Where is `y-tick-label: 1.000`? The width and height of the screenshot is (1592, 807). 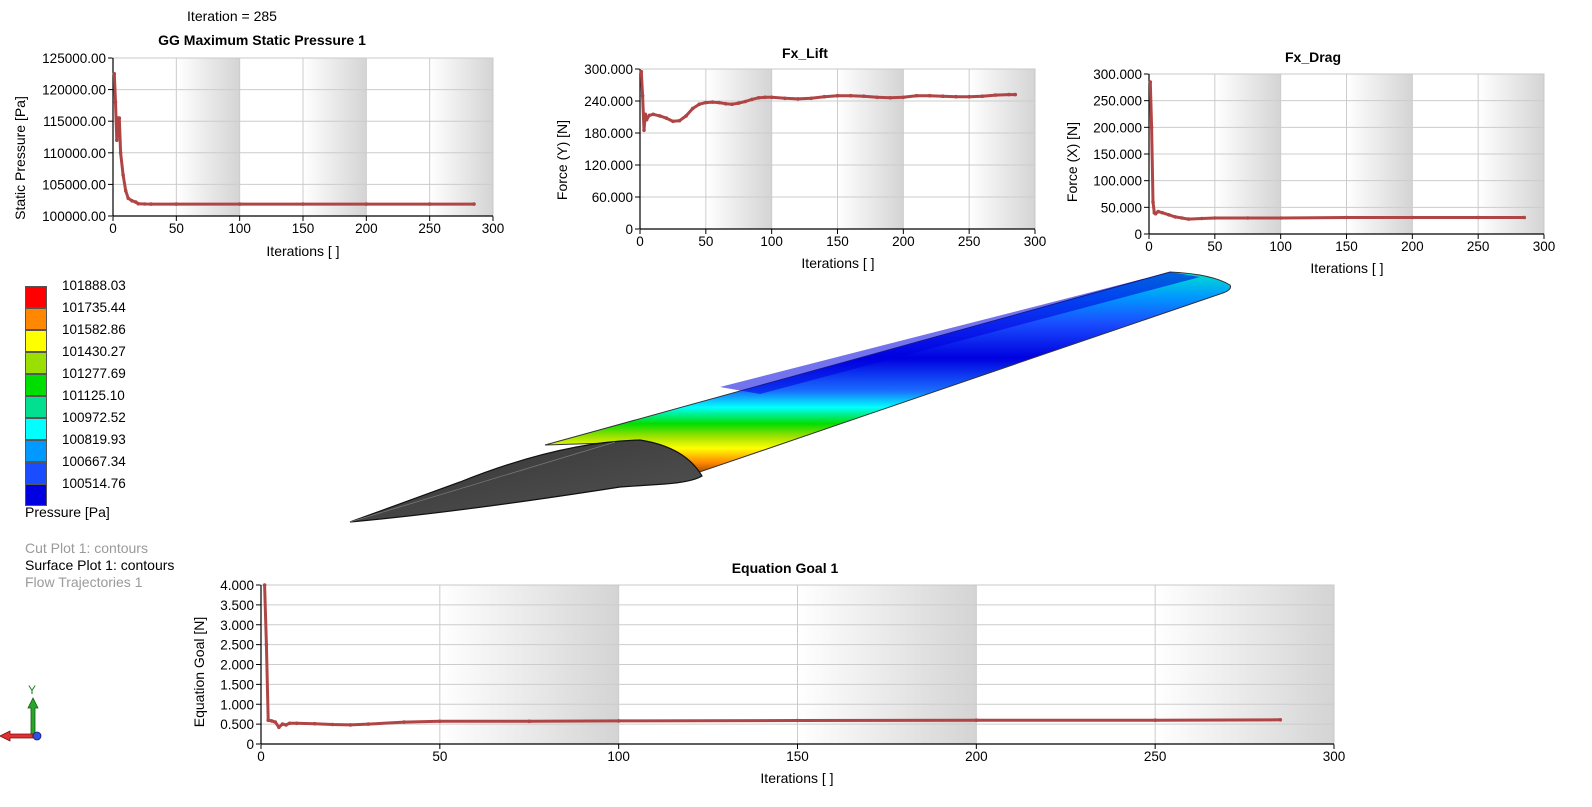 y-tick-label: 1.000 is located at coordinates (237, 704).